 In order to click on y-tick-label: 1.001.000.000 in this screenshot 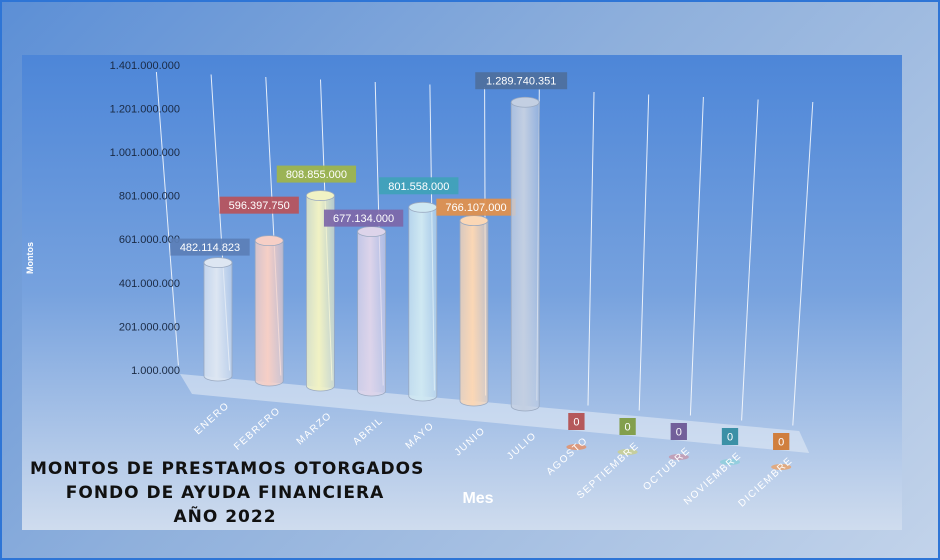, I will do `click(145, 153)`.